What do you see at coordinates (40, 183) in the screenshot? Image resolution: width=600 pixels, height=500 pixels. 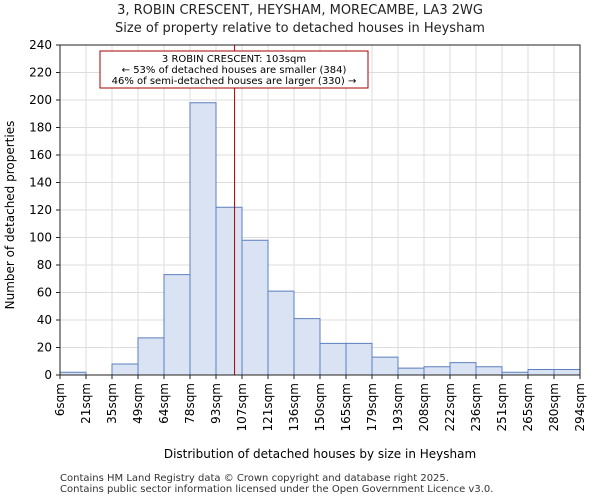 I see `y-tick-label: 140` at bounding box center [40, 183].